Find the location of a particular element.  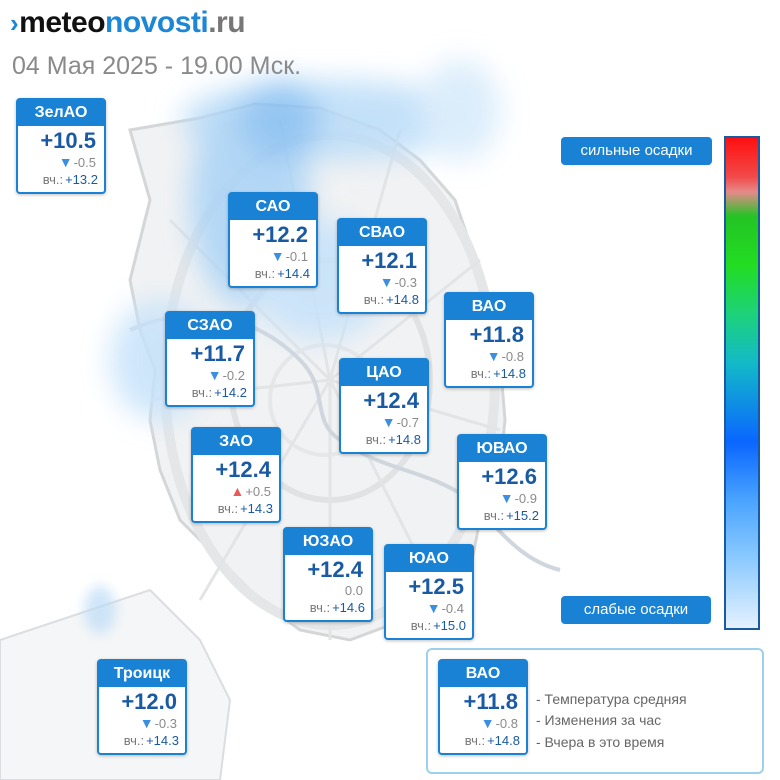

change-value: +0.5 is located at coordinates (258, 491).